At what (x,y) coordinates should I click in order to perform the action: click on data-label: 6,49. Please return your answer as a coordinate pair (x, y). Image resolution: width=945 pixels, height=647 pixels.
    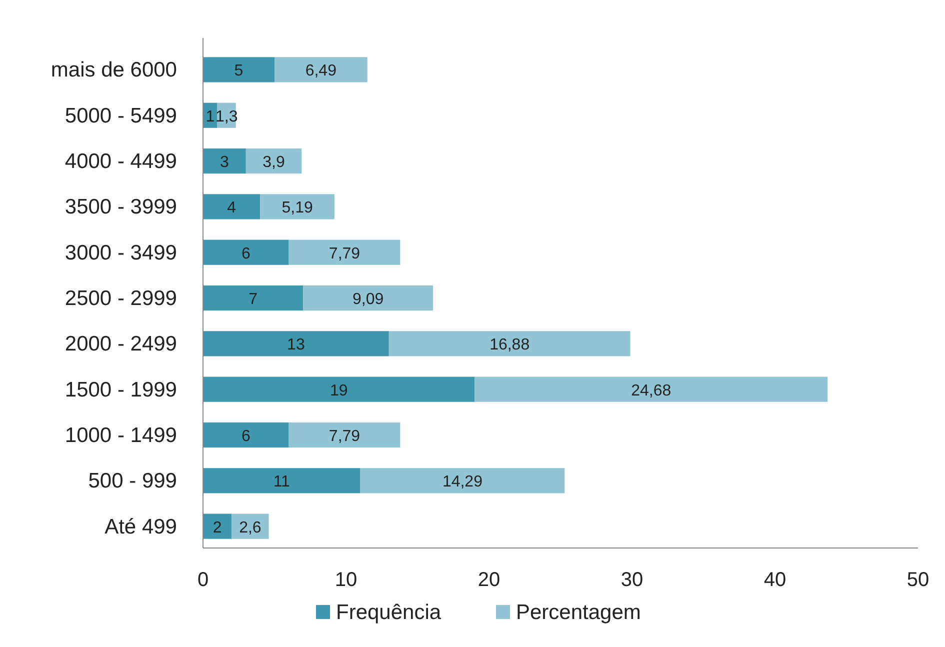
    Looking at the image, I should click on (321, 71).